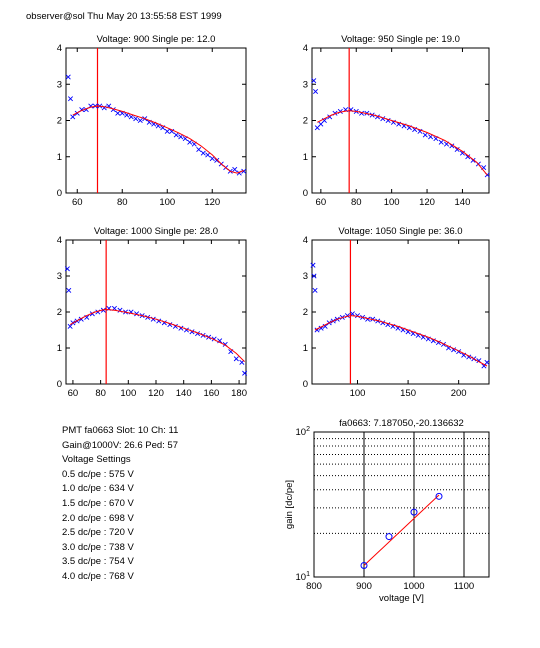 Image resolution: width=540 pixels, height=648 pixels. I want to click on y-tick-label: 10², so click(303, 432).